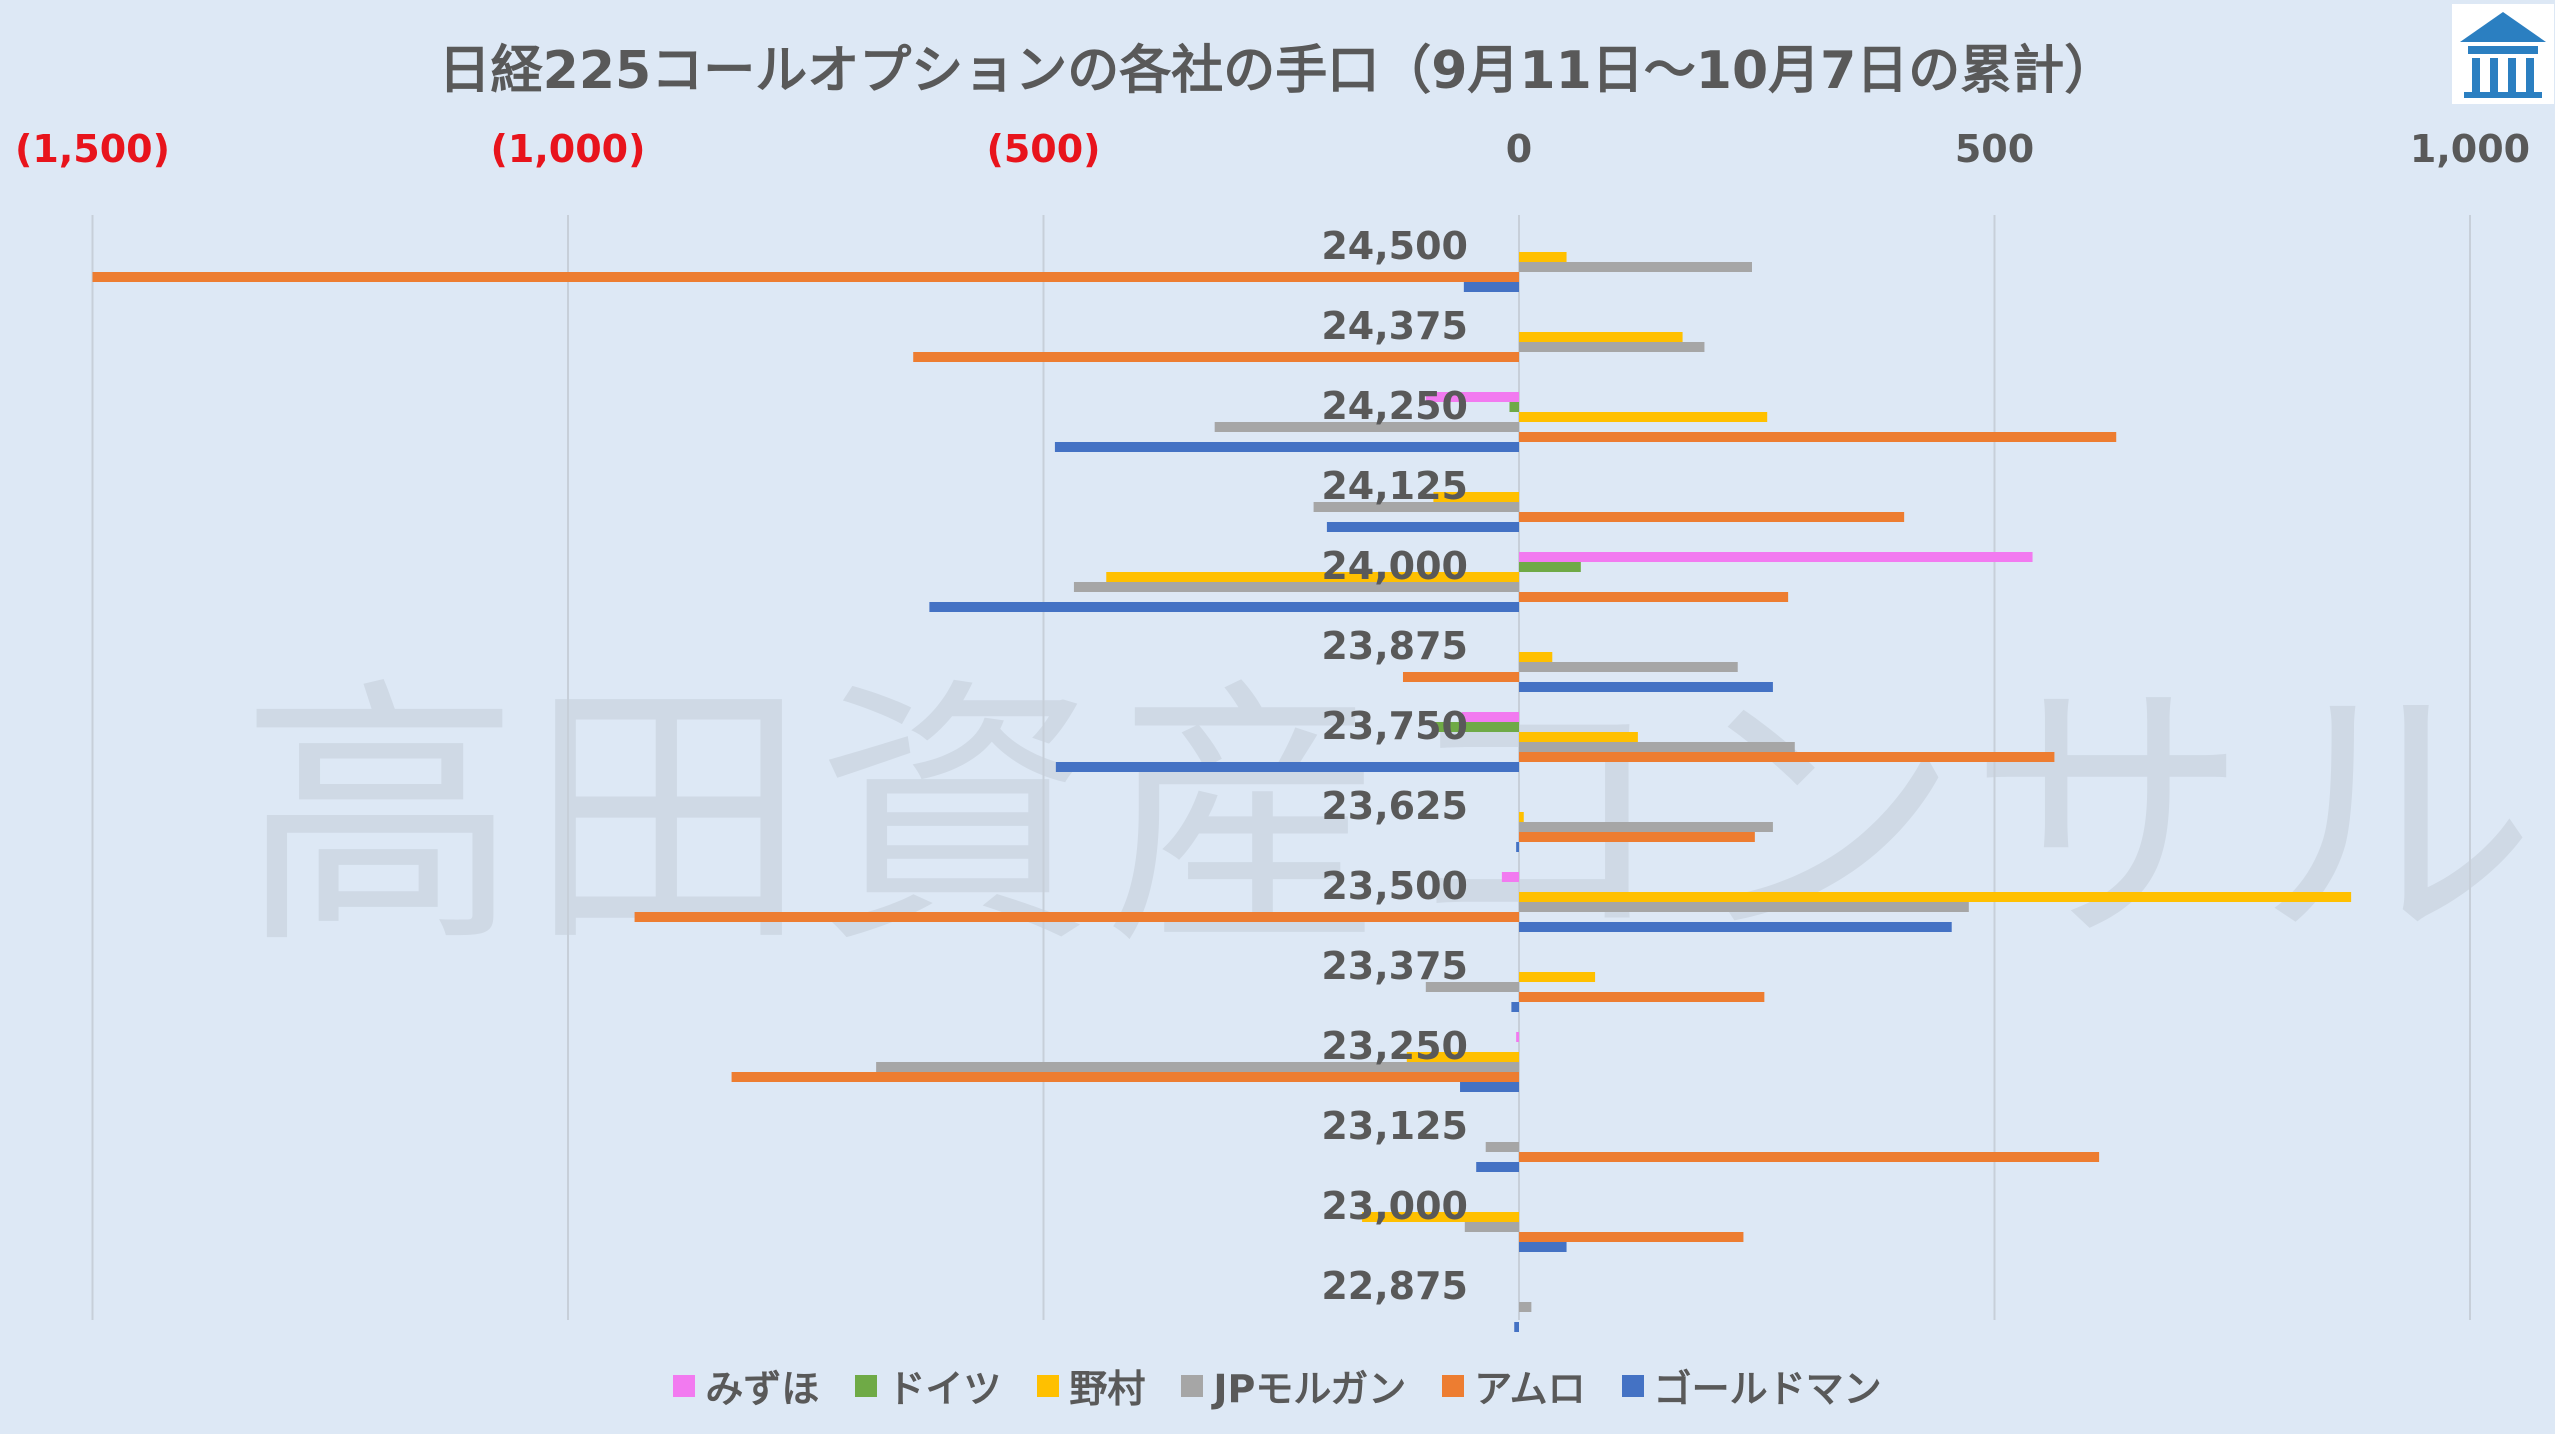 This screenshot has height=1434, width=2555. What do you see at coordinates (1767, 1389) in the screenshot?
I see `legend-label: ゴールドマン` at bounding box center [1767, 1389].